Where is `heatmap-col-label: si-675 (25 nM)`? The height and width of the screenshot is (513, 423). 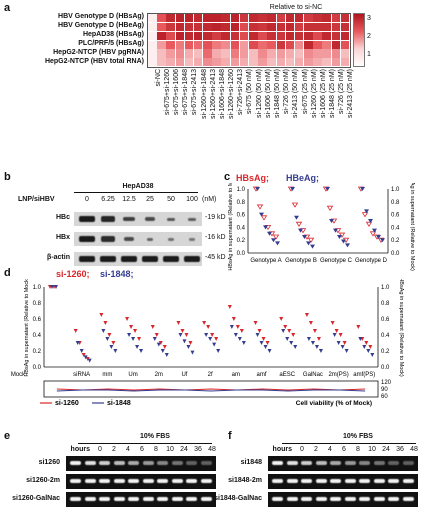 heatmap-col-label: si-675 (25 nM) is located at coordinates (305, 92).